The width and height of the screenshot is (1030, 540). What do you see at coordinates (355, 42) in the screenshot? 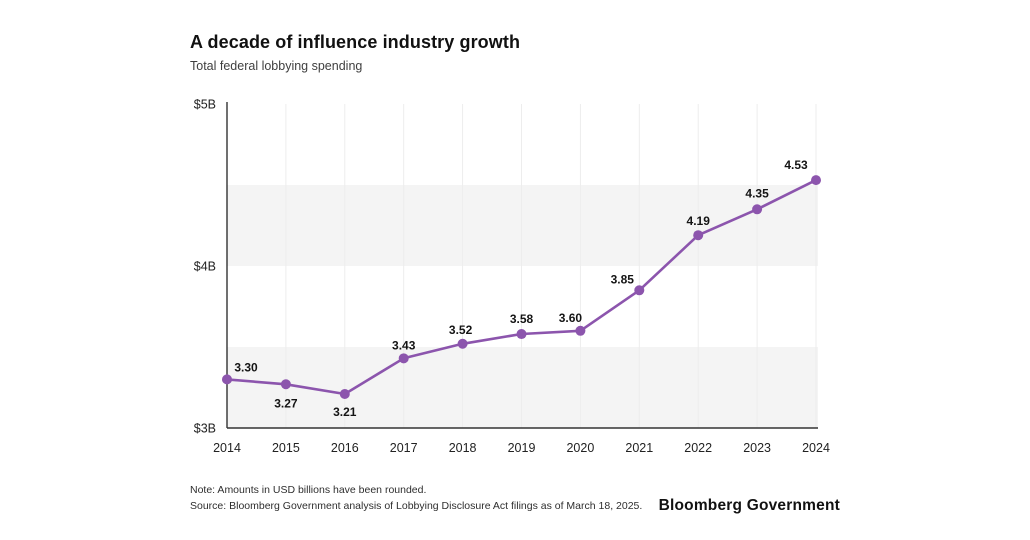
I see `chart-title: A decade of influence industry growth` at bounding box center [355, 42].